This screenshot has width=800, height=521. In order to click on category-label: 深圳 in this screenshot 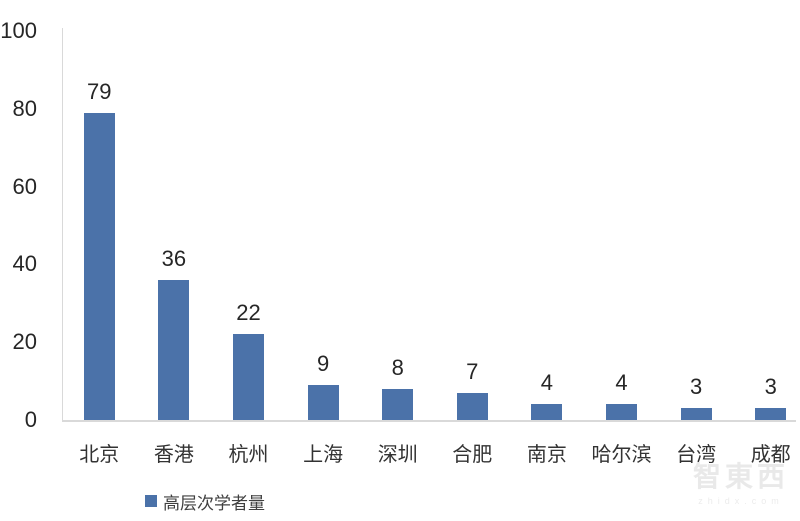, I will do `click(397, 455)`.